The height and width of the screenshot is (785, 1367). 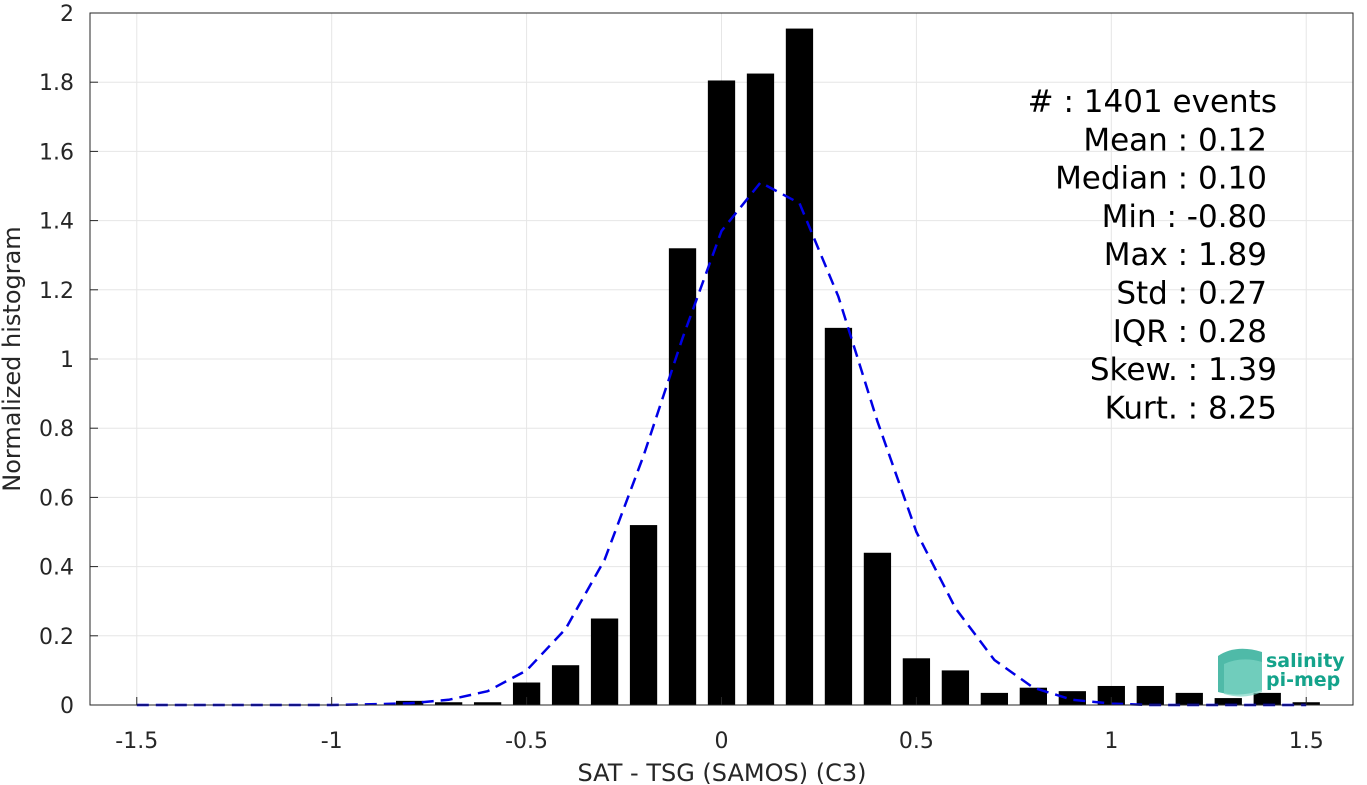 I want to click on logo-text-line1: salinity, so click(x=1305, y=661).